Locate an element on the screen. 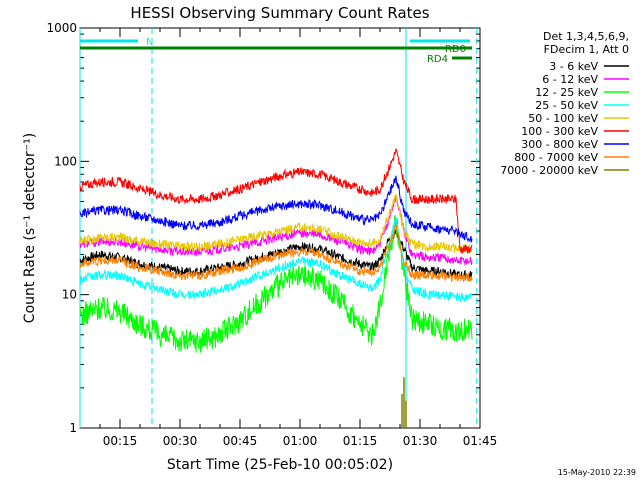  flag-label-n: N is located at coordinates (149, 42).